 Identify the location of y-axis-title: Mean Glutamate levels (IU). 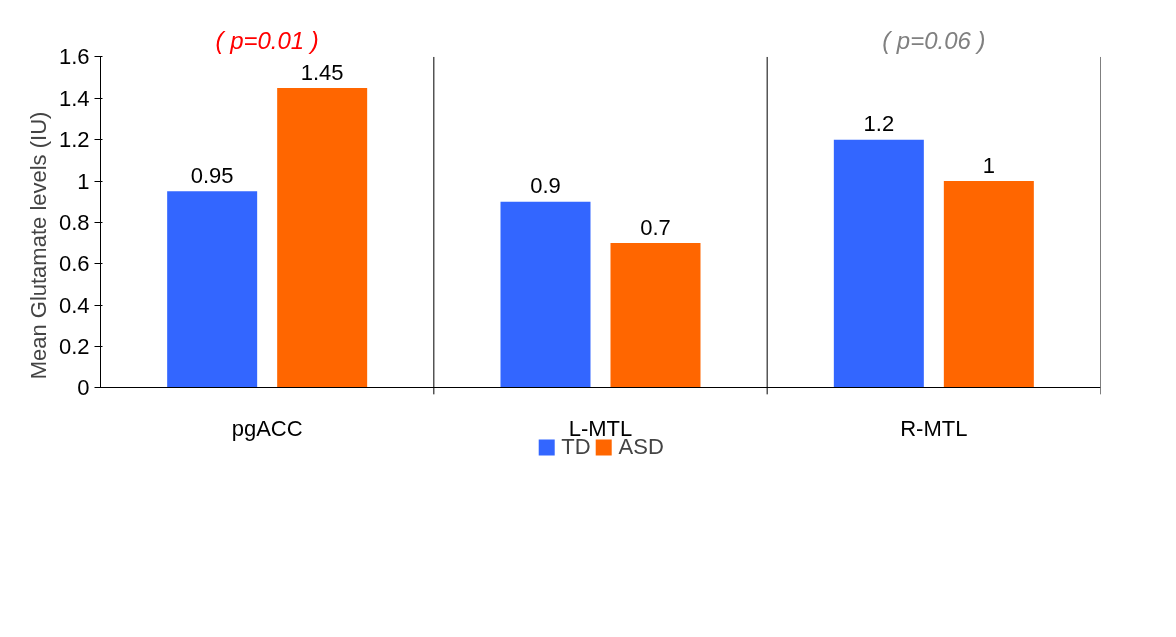
(38, 245).